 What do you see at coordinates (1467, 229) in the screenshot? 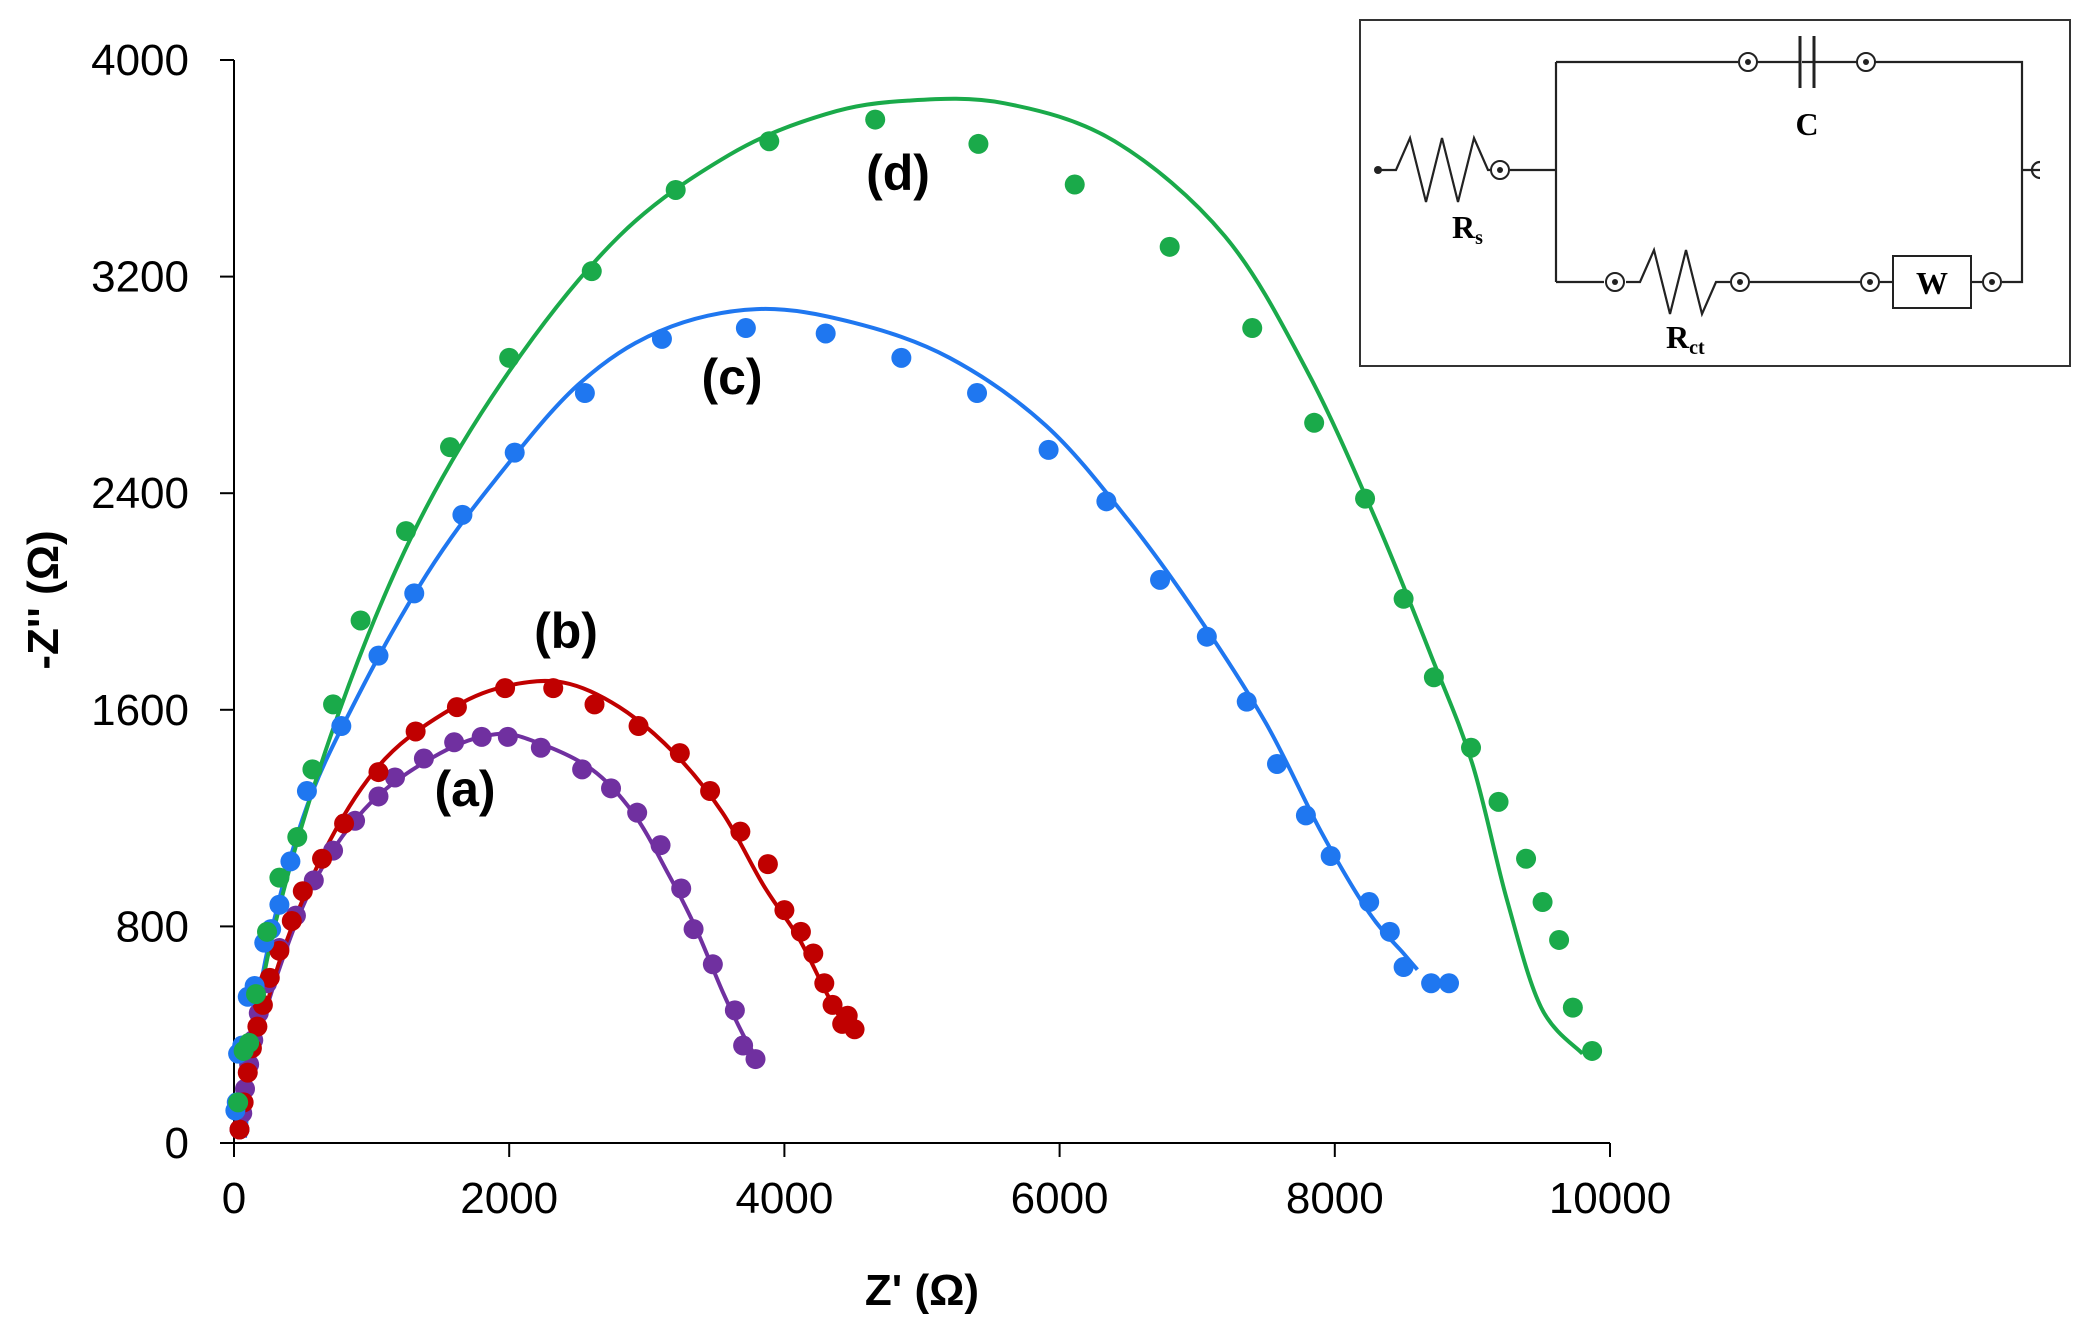
I see `rs-label: Rs` at bounding box center [1467, 229].